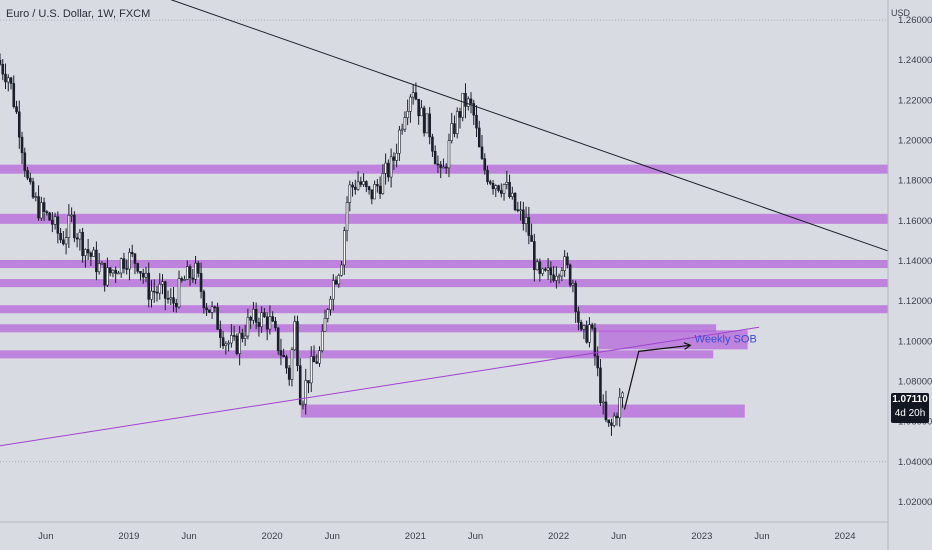 The image size is (932, 550). What do you see at coordinates (78, 14) in the screenshot?
I see `symbol-title: Euro / U.S. Dollar, 1W, FXCM` at bounding box center [78, 14].